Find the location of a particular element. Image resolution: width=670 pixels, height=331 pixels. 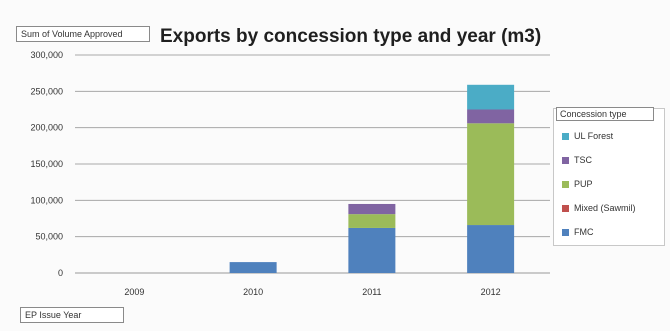

x-axis-ticks: 2009 2010 2011 2012 is located at coordinates (312, 292).